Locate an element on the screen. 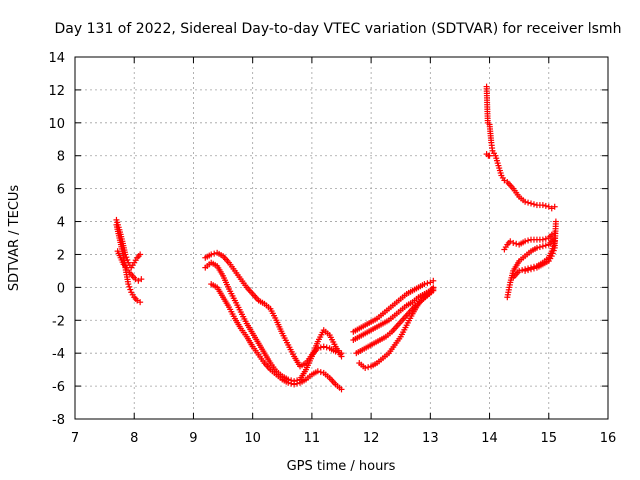  series-track-b2 is located at coordinates (273, 322).